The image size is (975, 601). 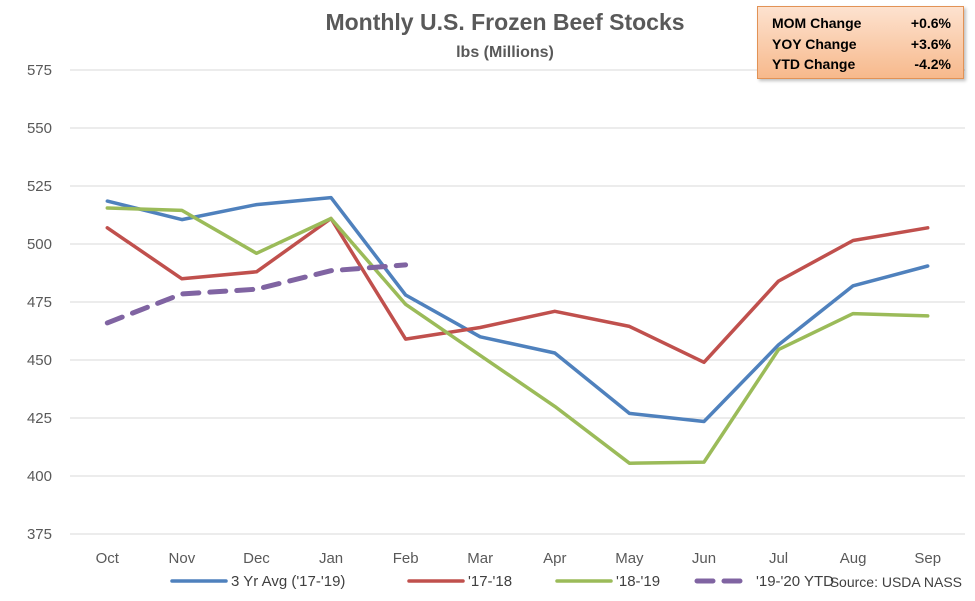 What do you see at coordinates (554, 558) in the screenshot?
I see `x-tick-label: Apr` at bounding box center [554, 558].